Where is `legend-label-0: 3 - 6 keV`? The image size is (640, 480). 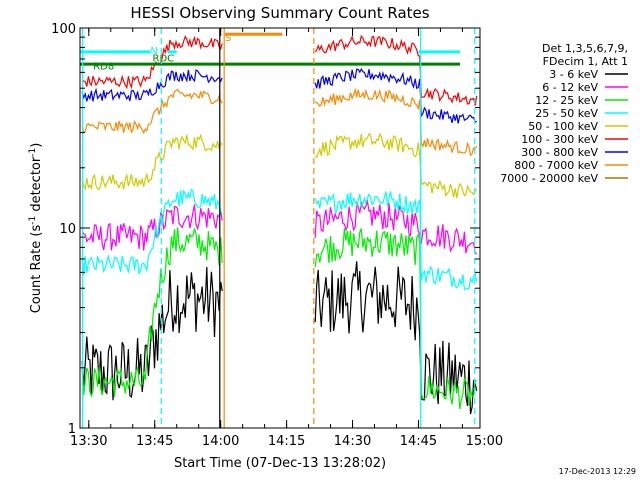
legend-label-0: 3 - 6 keV is located at coordinates (573, 74).